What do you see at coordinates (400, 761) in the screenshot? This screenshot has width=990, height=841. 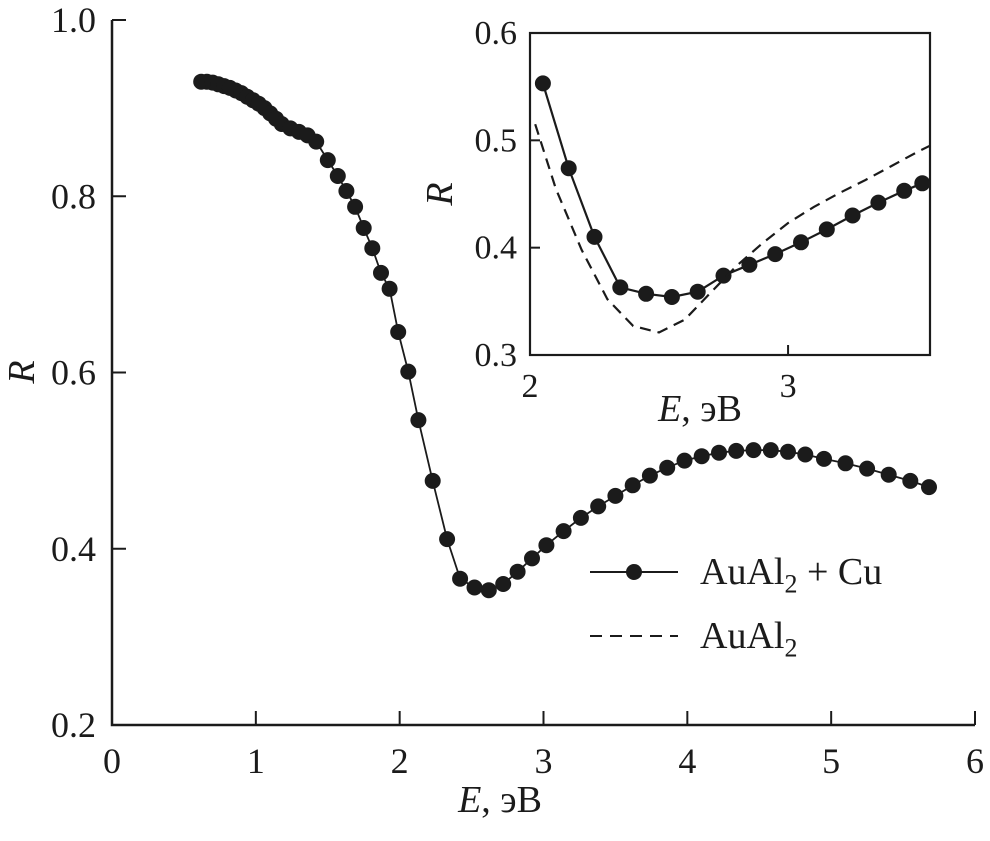 I see `main-x-tick-label: 2` at bounding box center [400, 761].